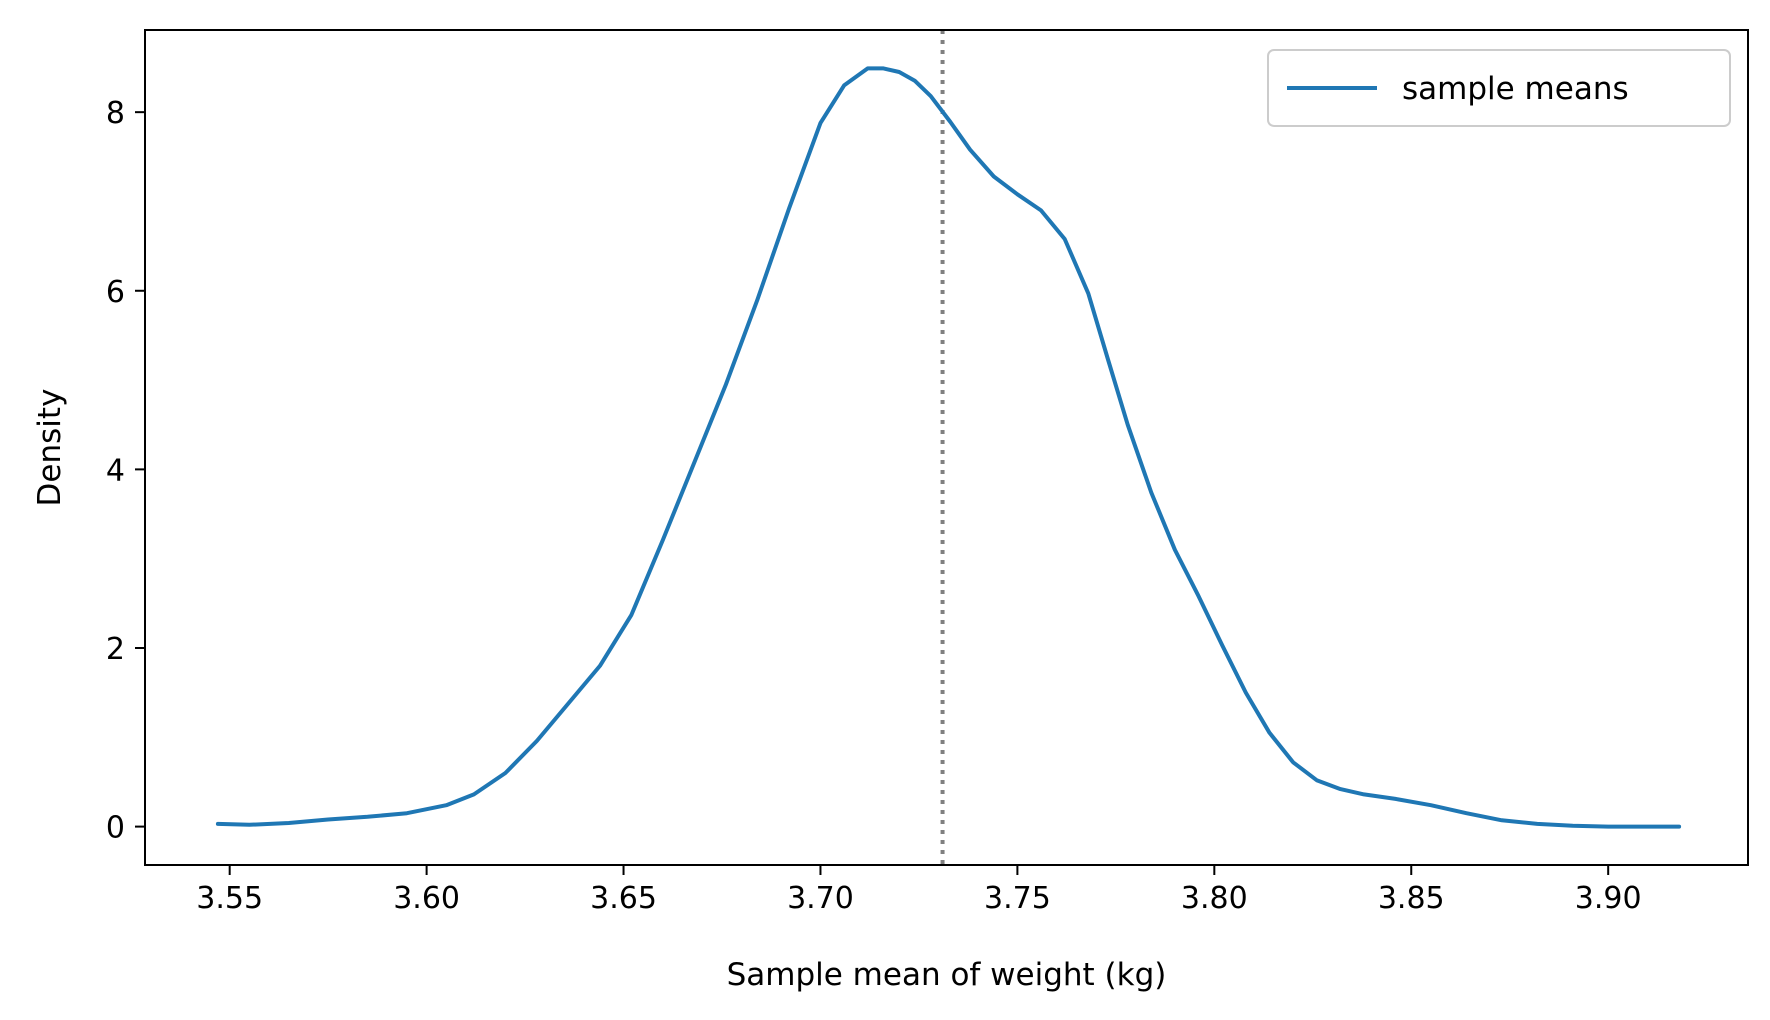 This screenshot has height=1020, width=1770. Describe the element at coordinates (115, 470) in the screenshot. I see `y-tick-label: 4` at that location.